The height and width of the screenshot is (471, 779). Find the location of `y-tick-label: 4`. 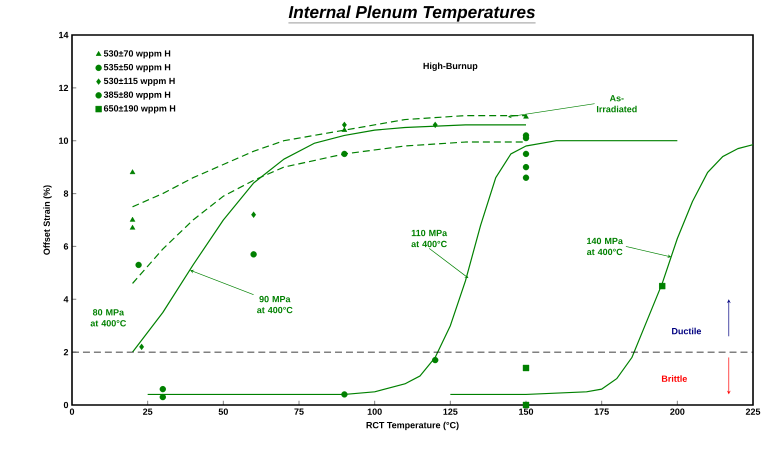

y-tick-label: 4 is located at coordinates (66, 299).